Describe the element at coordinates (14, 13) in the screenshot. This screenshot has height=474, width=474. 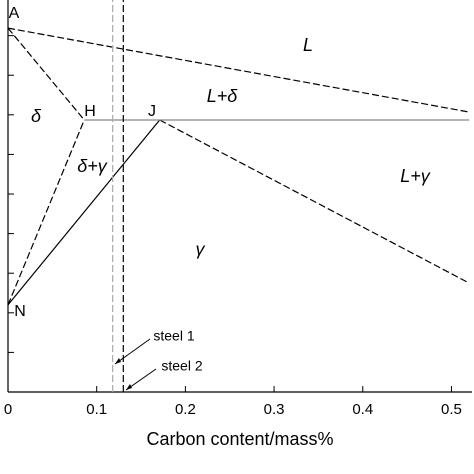
I see `annotation: A` at that location.